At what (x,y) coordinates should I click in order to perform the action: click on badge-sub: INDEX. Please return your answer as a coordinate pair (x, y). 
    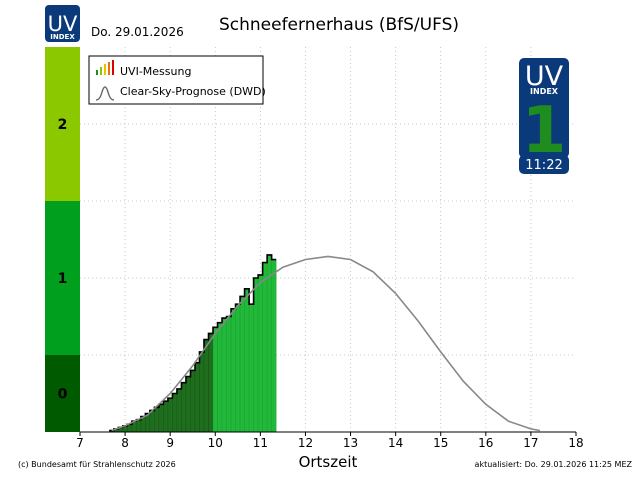
    Looking at the image, I should click on (544, 91).